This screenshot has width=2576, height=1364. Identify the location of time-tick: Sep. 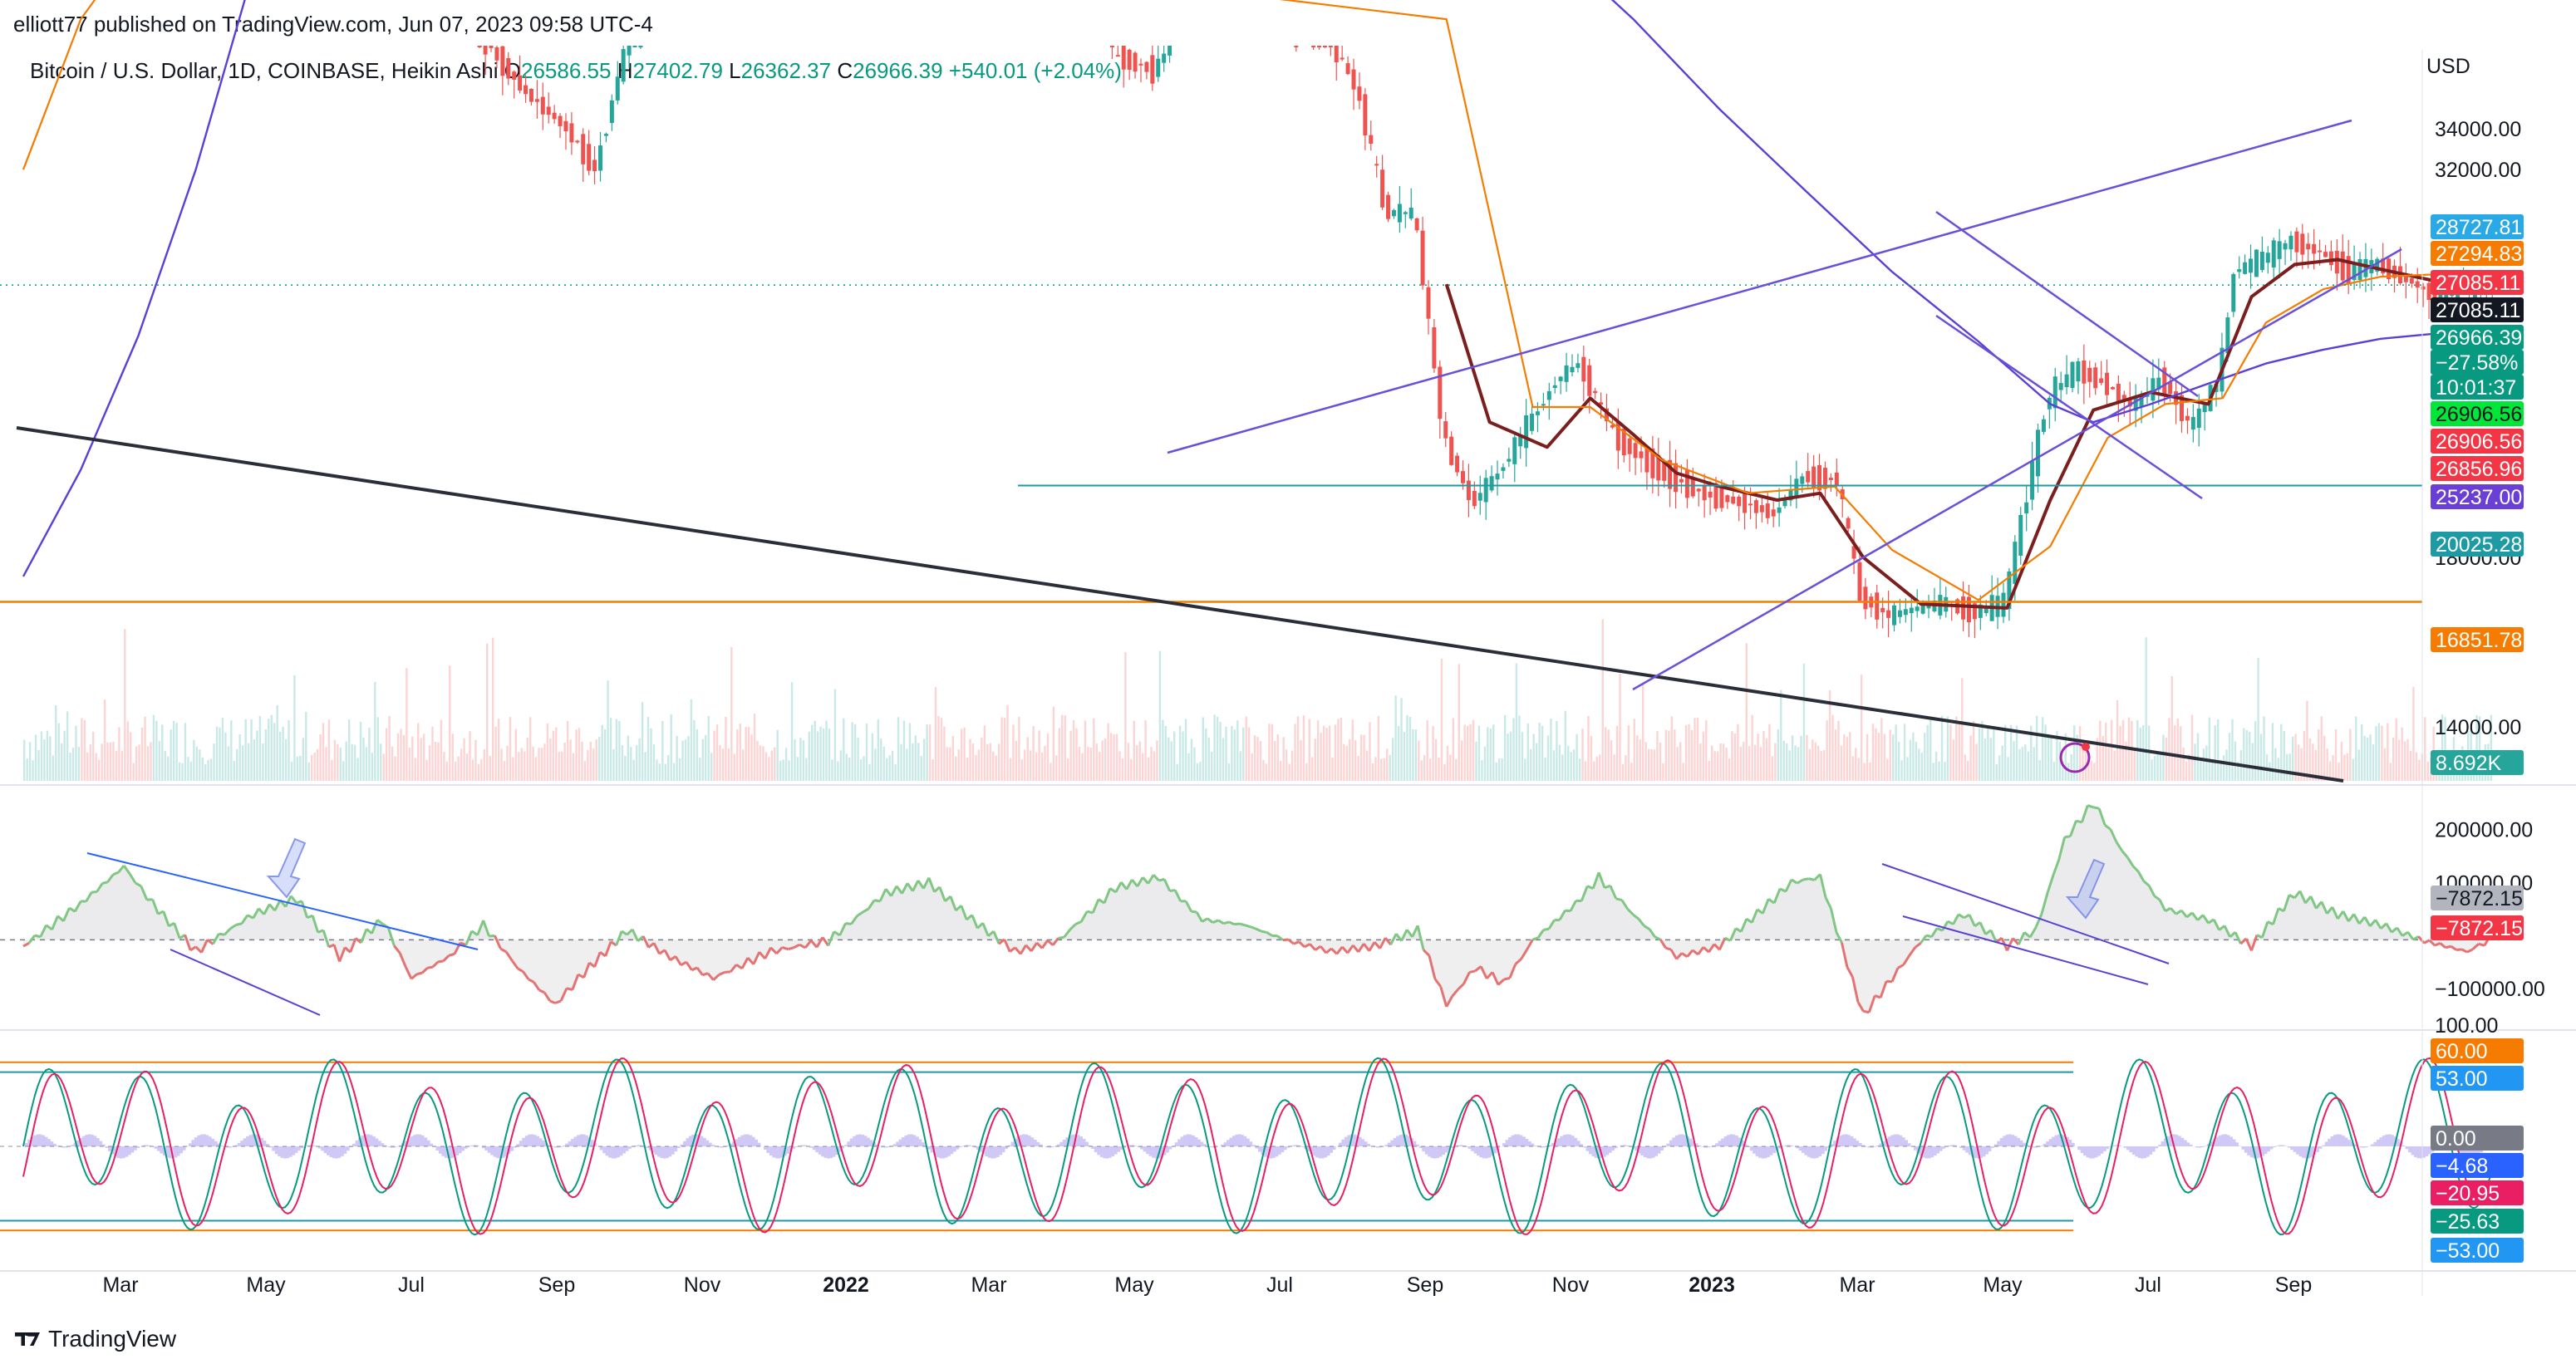
(2293, 1285).